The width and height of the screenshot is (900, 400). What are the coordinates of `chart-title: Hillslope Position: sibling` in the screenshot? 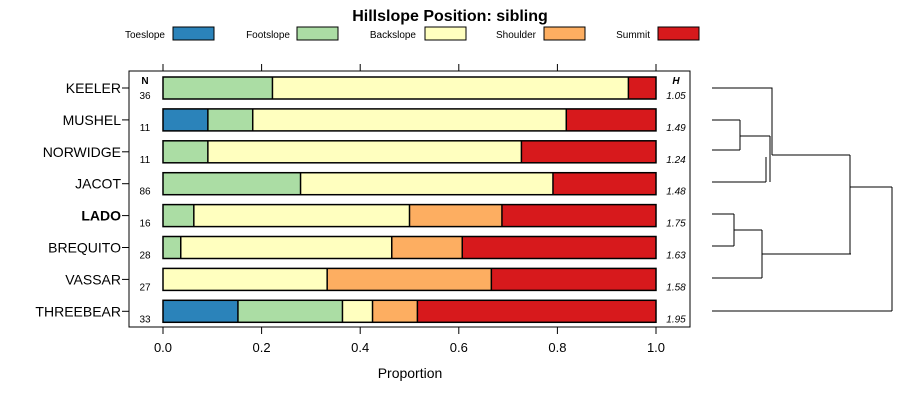 It's located at (450, 16).